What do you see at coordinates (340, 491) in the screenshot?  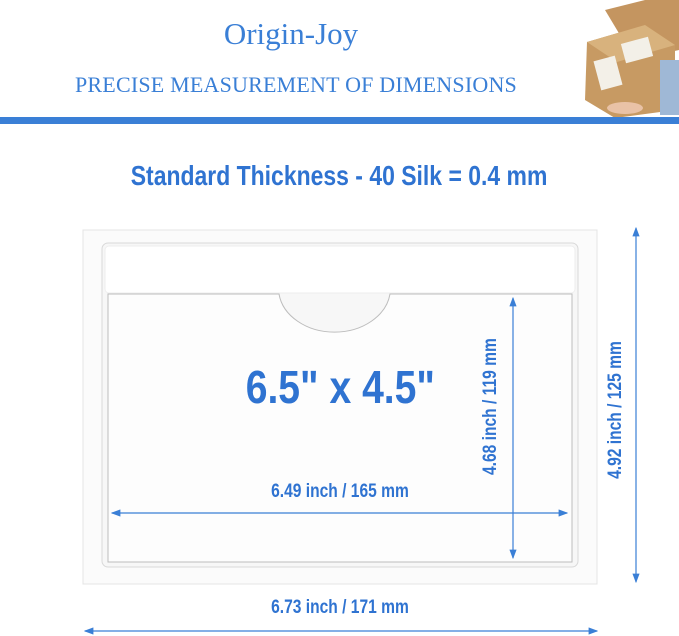 I see `inner-width-label: 6.49 inch / 165 mm` at bounding box center [340, 491].